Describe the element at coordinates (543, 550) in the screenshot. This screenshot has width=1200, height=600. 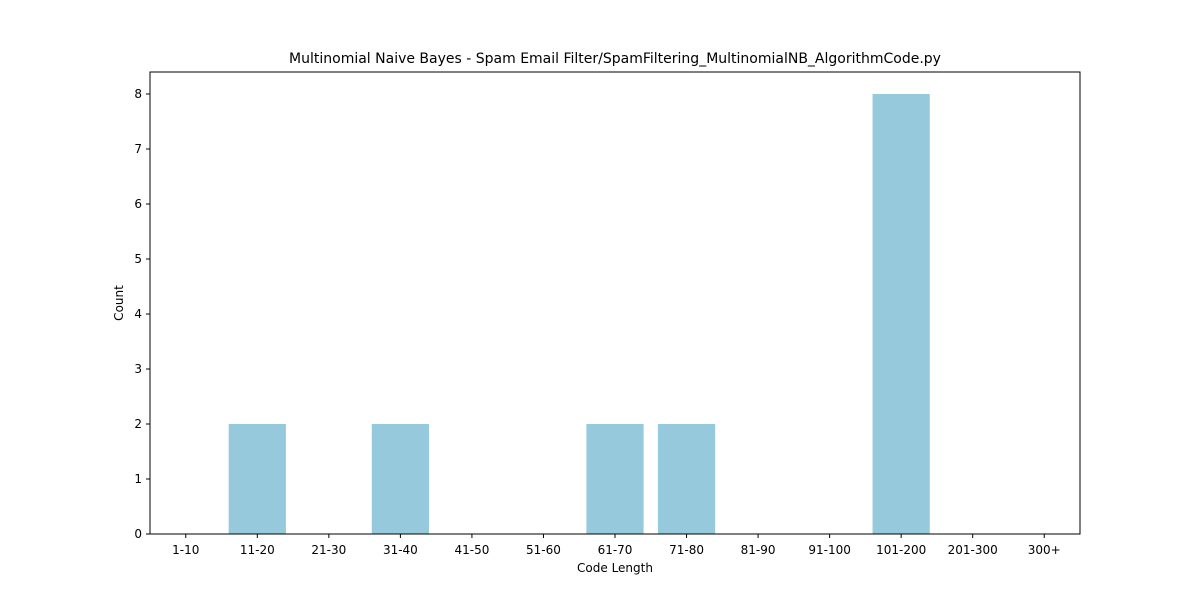
I see `x-tick-label: 51-60` at that location.